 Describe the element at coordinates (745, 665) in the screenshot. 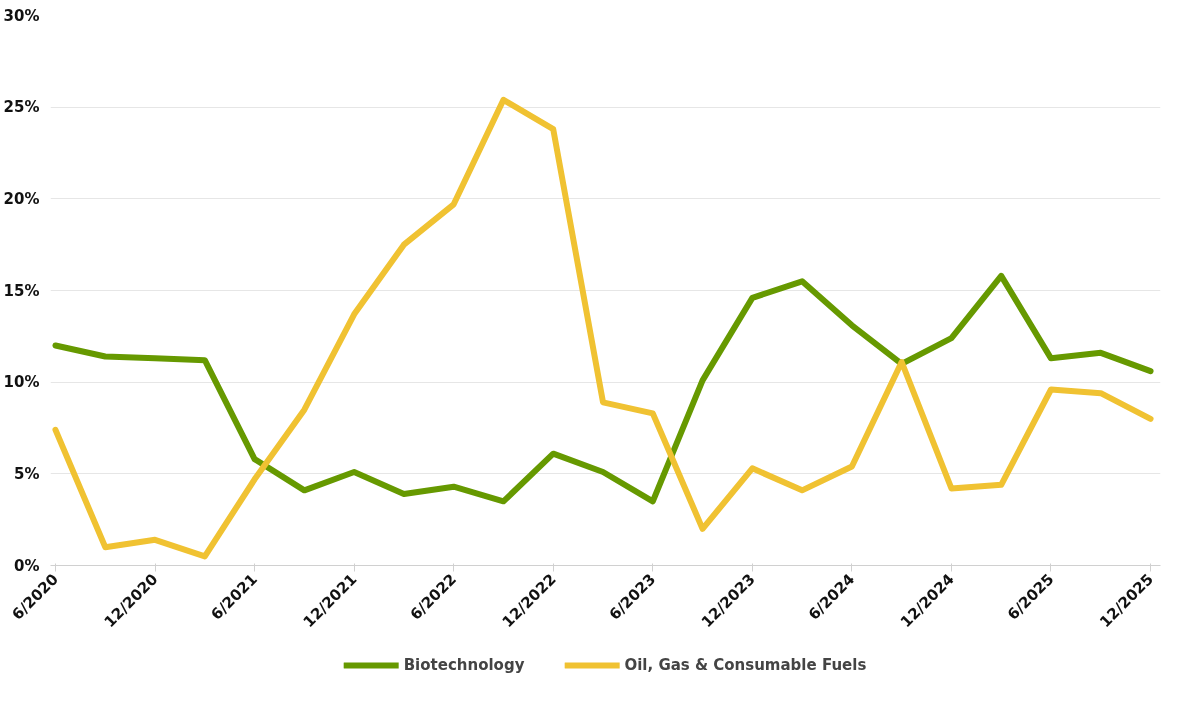

I see `legend-label: Oil, Gas & Consumable Fuels` at that location.